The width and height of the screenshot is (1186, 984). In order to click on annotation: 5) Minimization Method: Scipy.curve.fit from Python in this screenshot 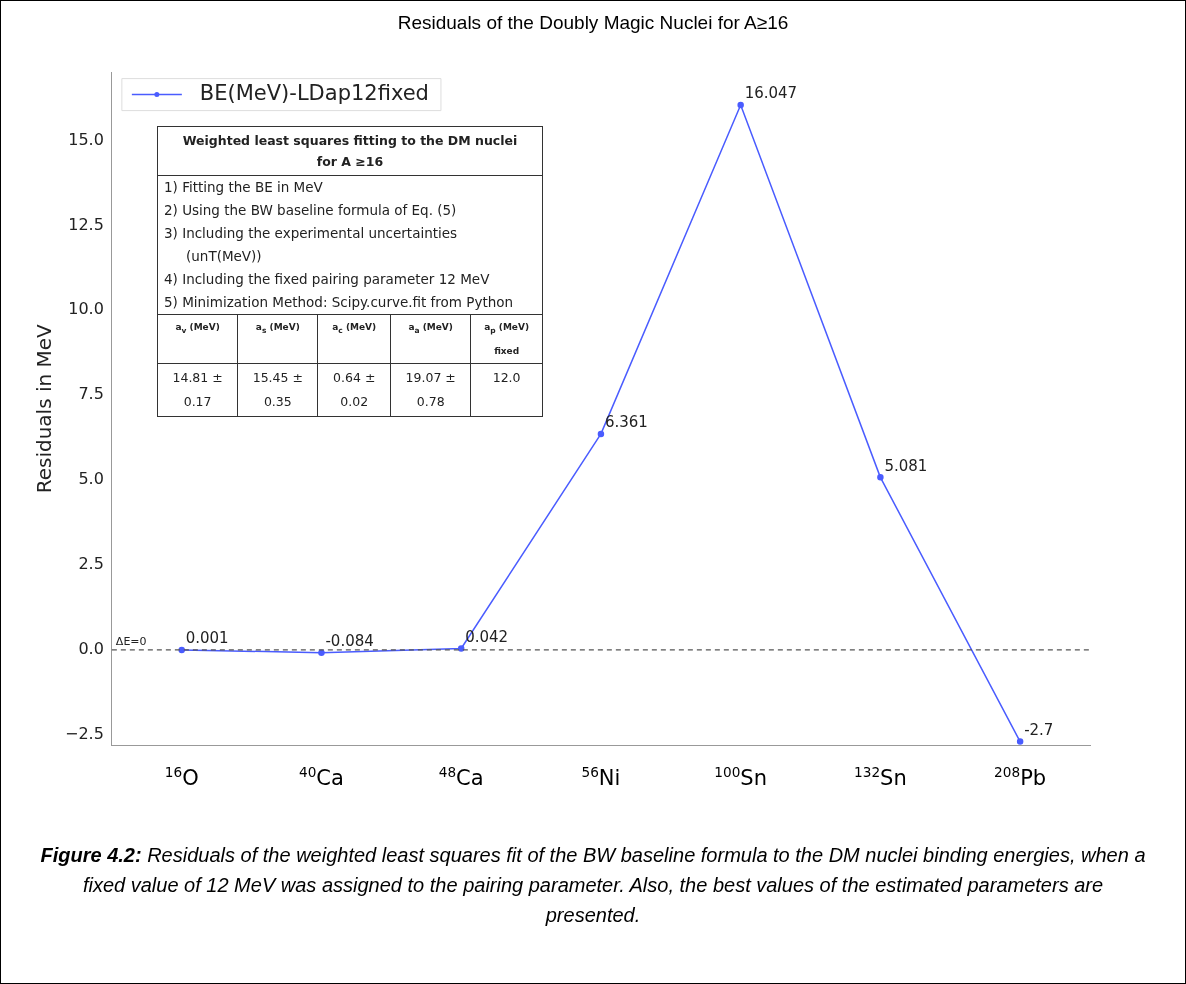, I will do `click(339, 302)`.